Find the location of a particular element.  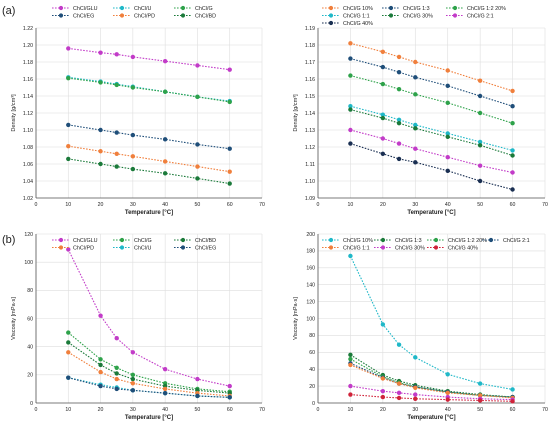

legend-label: ChCl/G 1:3 is located at coordinates (416, 9).